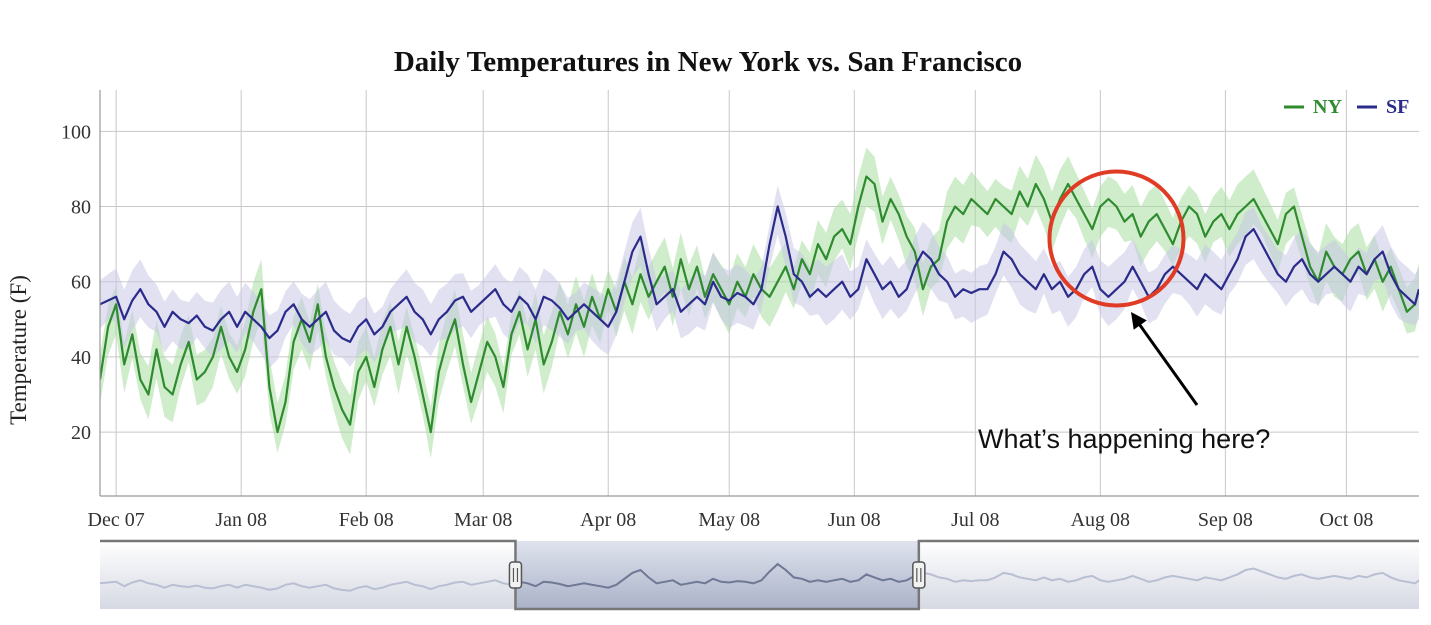 Image resolution: width=1431 pixels, height=625 pixels. I want to click on x-tick-label: Jun 08, so click(854, 520).